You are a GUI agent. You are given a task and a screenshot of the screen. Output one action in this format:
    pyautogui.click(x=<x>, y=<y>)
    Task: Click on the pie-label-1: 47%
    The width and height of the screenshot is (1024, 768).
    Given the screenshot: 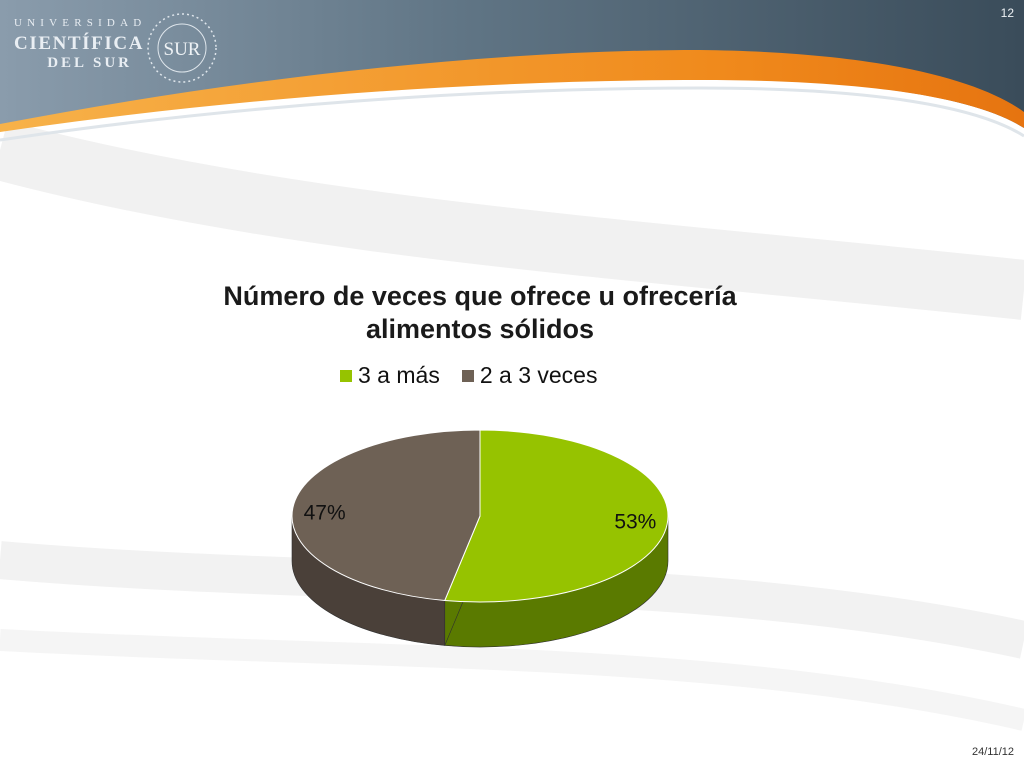 What is the action you would take?
    pyautogui.click(x=325, y=513)
    